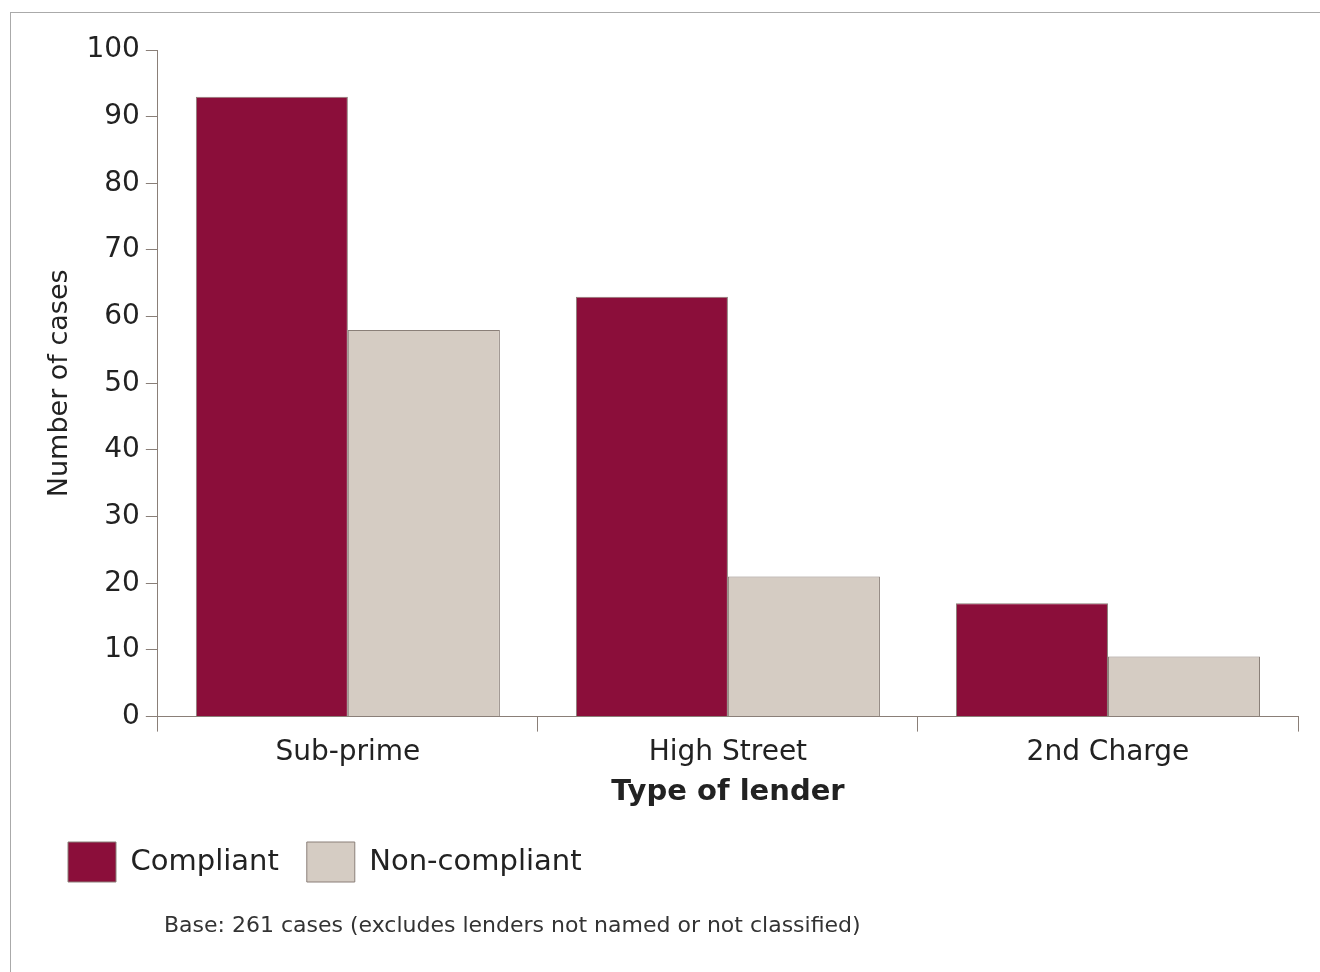 This screenshot has height=972, width=1320. Describe the element at coordinates (122, 314) in the screenshot. I see `y-tick-label: 60` at that location.